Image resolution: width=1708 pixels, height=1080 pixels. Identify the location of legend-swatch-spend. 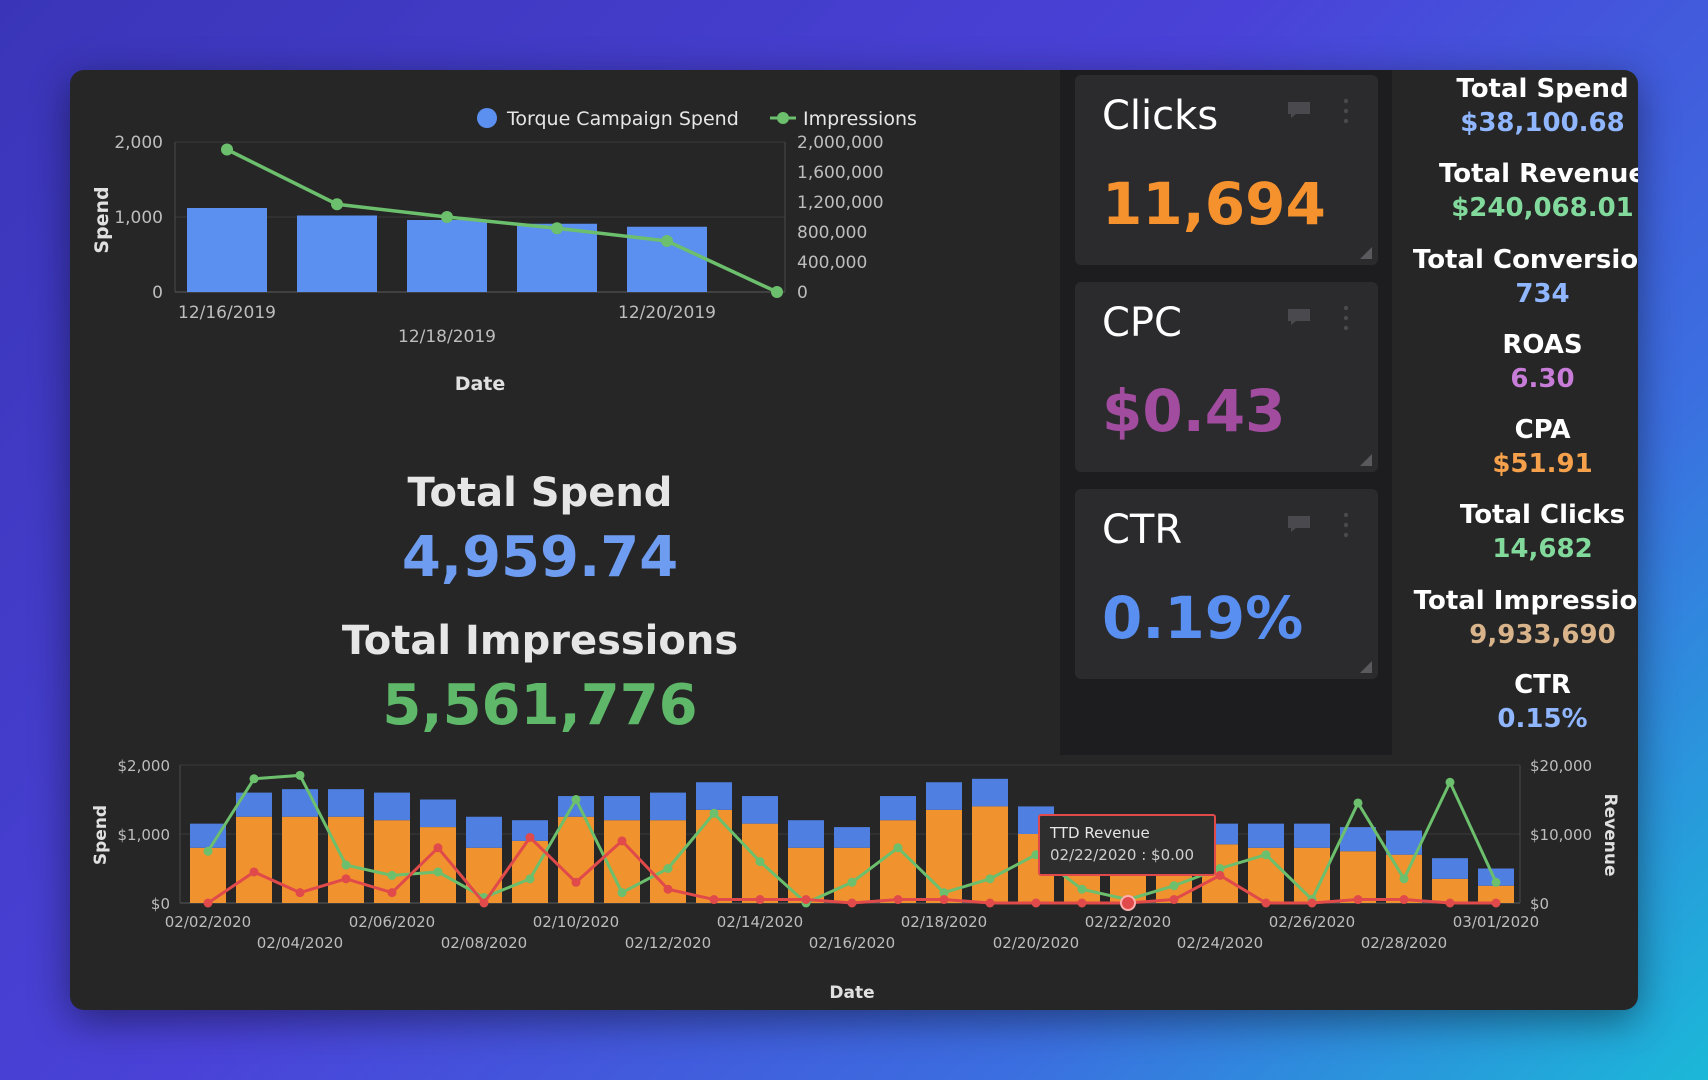
(487, 118).